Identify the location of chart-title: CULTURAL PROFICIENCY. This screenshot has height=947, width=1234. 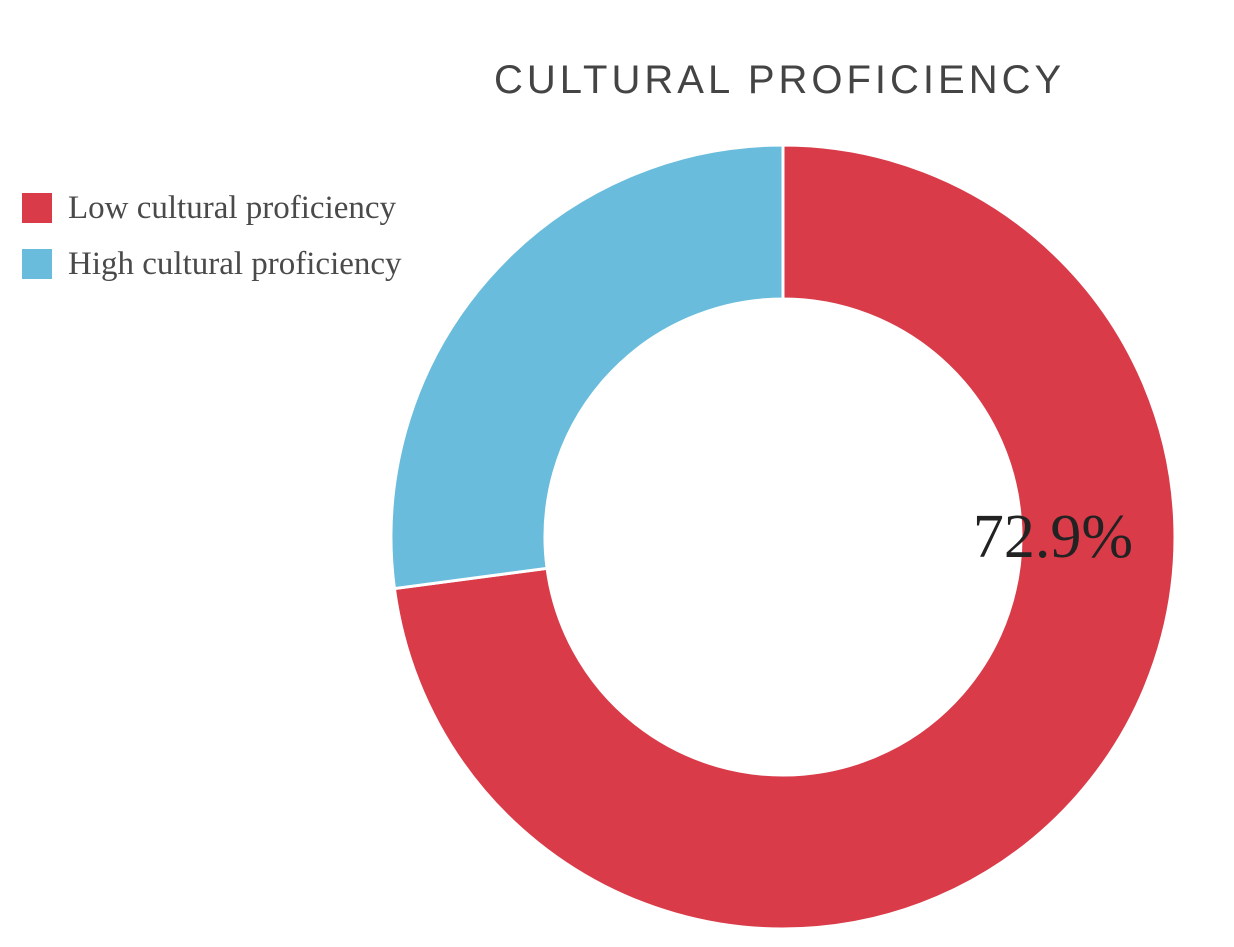
(780, 80).